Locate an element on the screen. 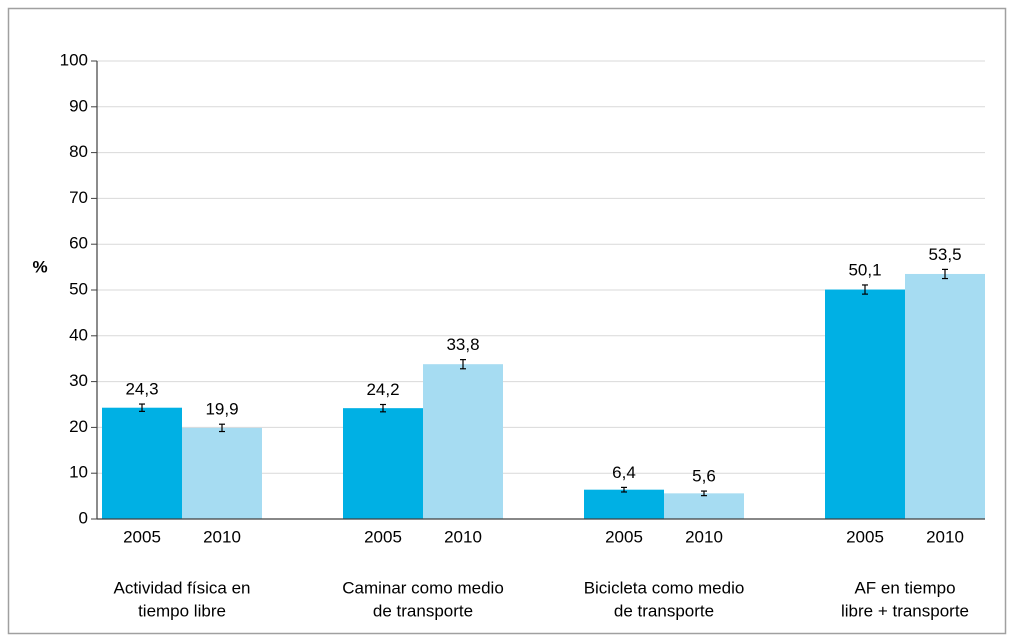  category-label: AF en tiempo is located at coordinates (904, 587).